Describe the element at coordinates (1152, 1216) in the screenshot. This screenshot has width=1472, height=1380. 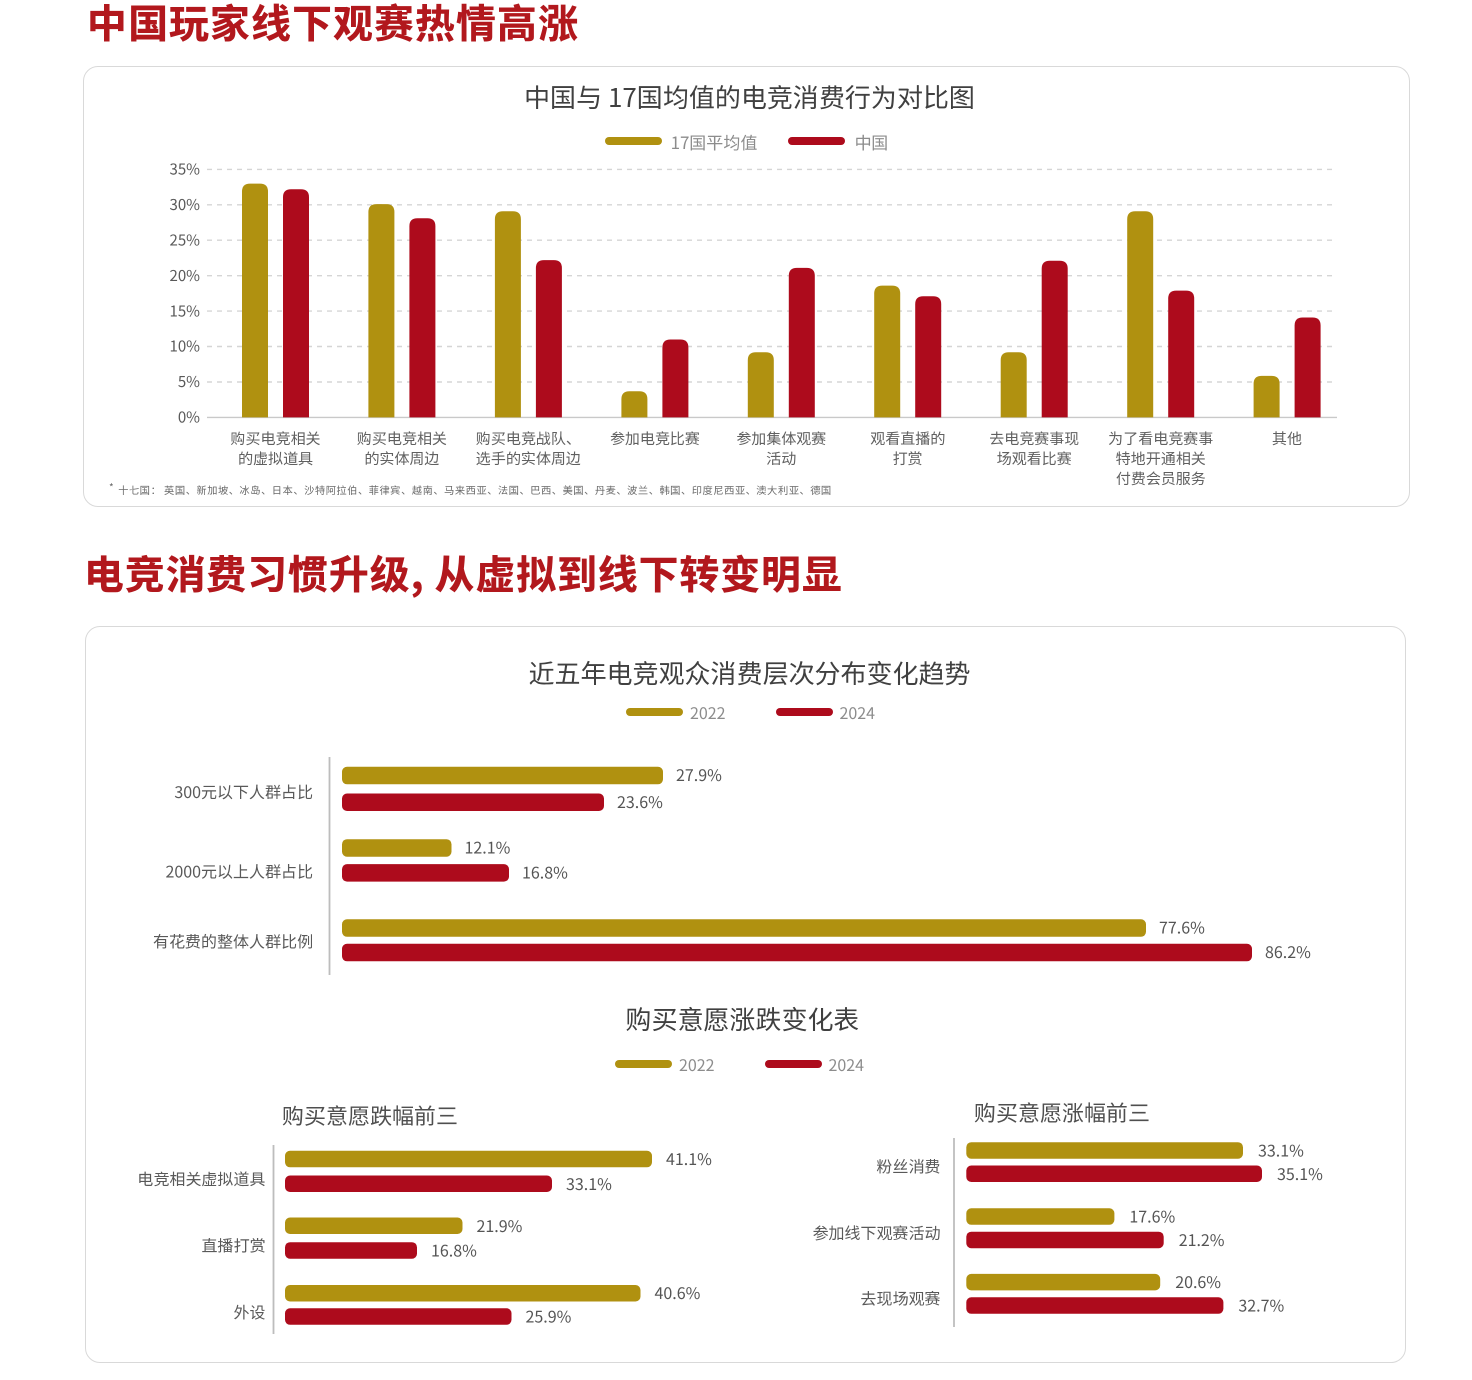
I see `svg-text: 17.6%` at that location.